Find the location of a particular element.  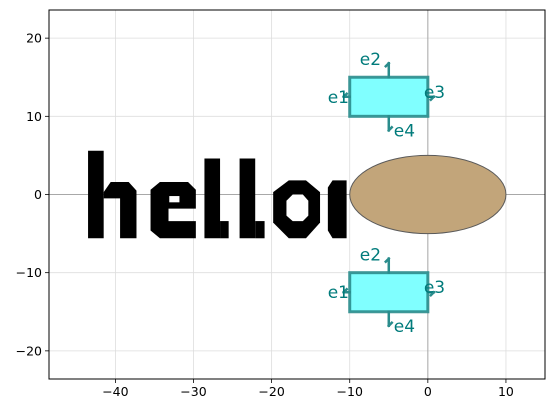

y-tick-label: 0 is located at coordinates (38, 194).